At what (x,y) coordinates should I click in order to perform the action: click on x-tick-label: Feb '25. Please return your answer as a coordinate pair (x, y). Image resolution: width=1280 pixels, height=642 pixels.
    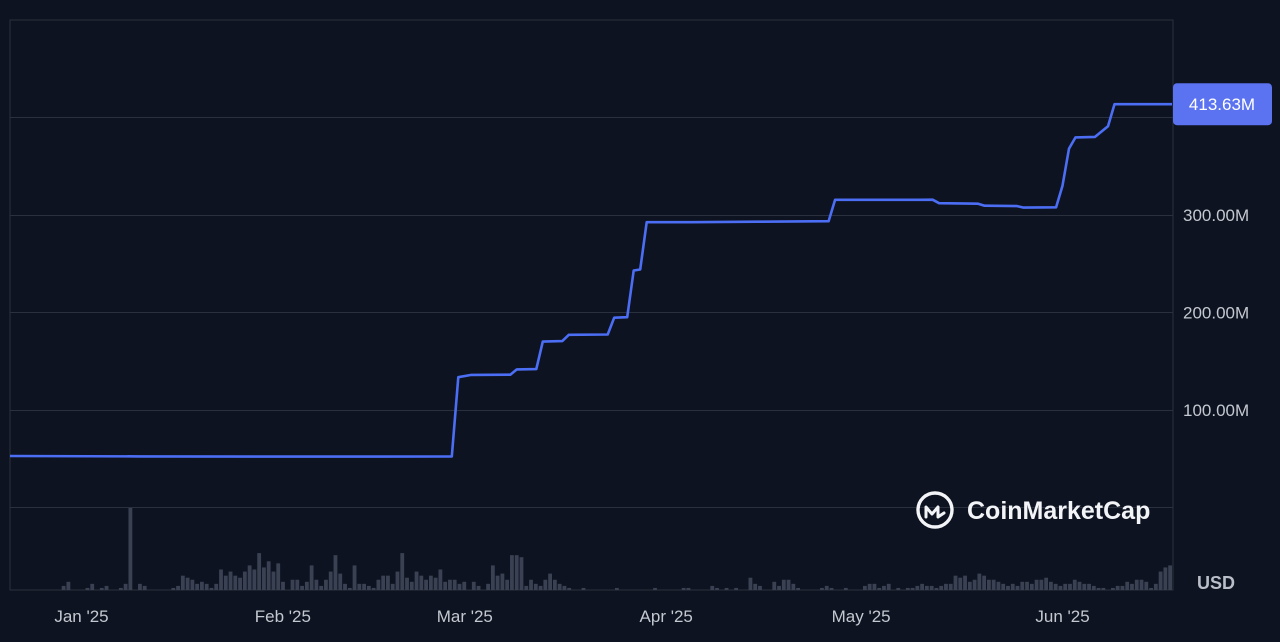
    Looking at the image, I should click on (283, 616).